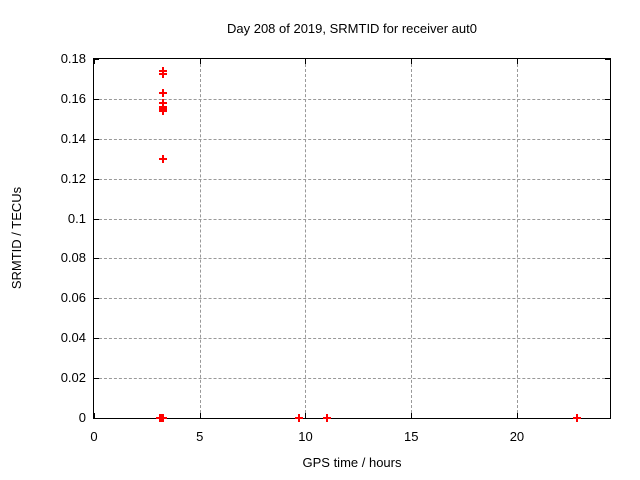 Image resolution: width=640 pixels, height=480 pixels. I want to click on y-tick-label: 0.12, so click(73, 178).